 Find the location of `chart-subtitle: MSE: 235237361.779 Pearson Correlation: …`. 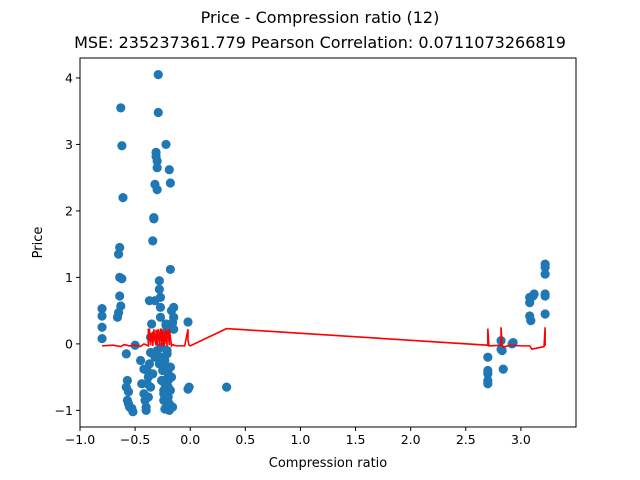

chart-subtitle: MSE: 235237361.779 Pearson Correlation: … is located at coordinates (320, 42).